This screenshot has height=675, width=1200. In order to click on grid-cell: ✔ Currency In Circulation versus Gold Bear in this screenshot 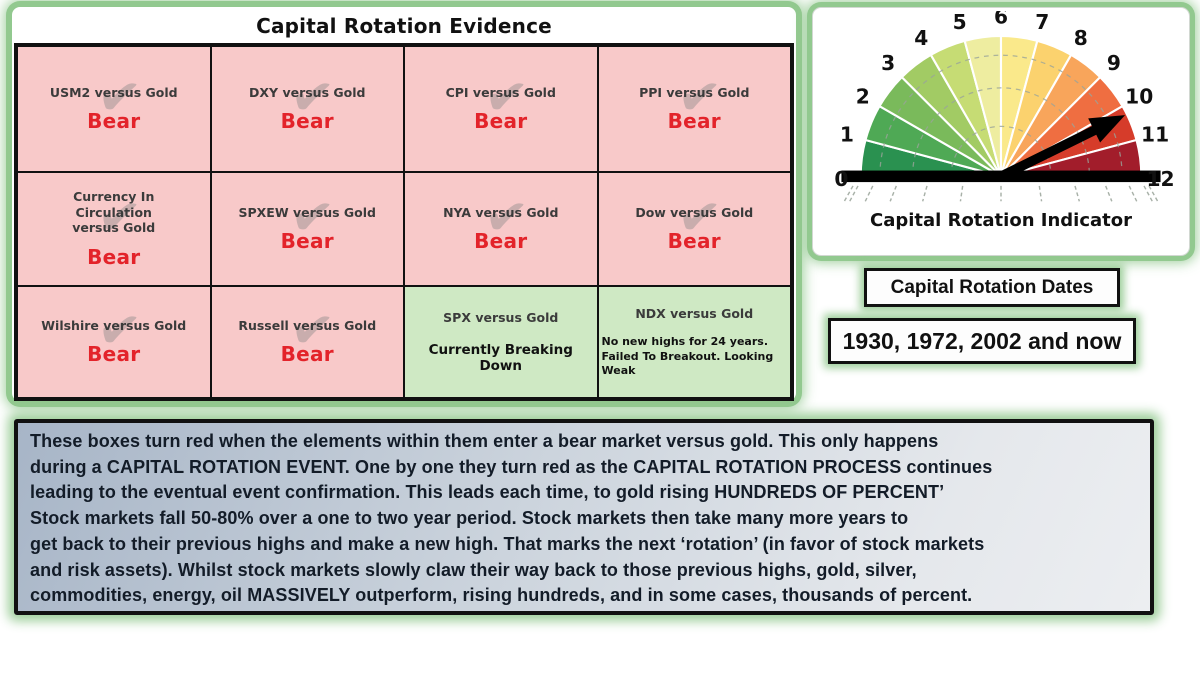, I will do `click(114, 229)`.